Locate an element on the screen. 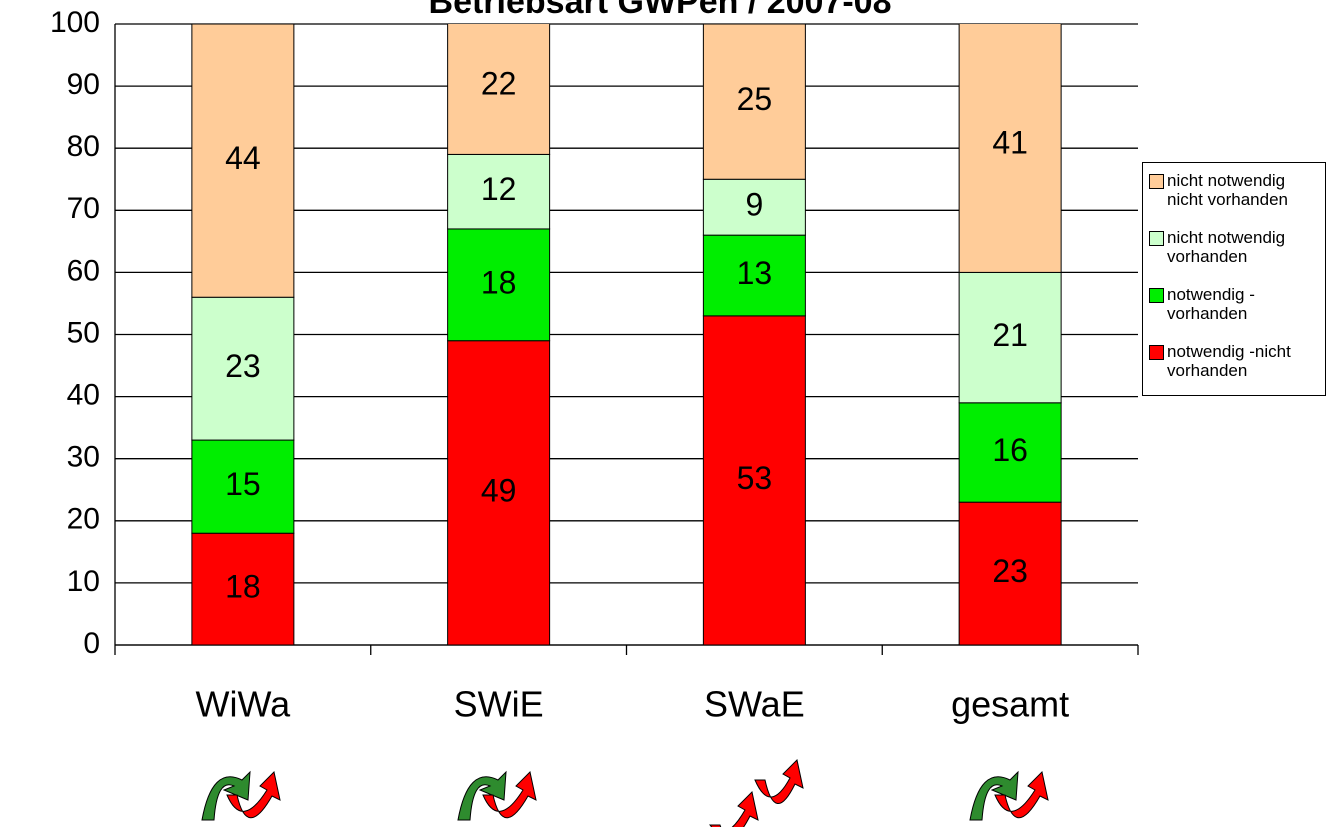  legend-item: nicht notwendig vorhanden is located at coordinates (1217, 247).